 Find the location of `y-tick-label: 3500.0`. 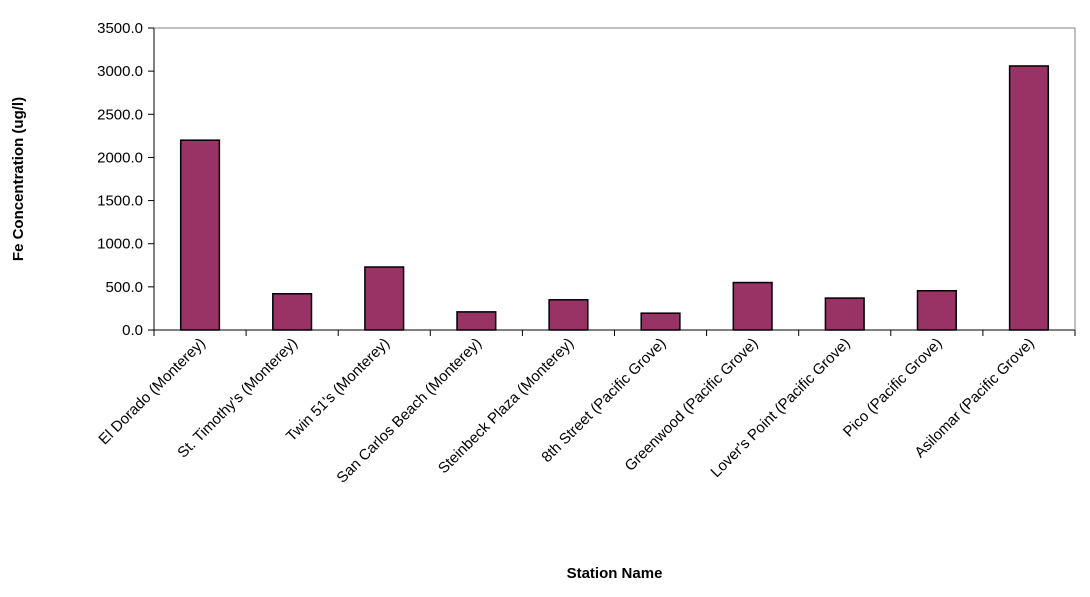

y-tick-label: 3500.0 is located at coordinates (120, 28).